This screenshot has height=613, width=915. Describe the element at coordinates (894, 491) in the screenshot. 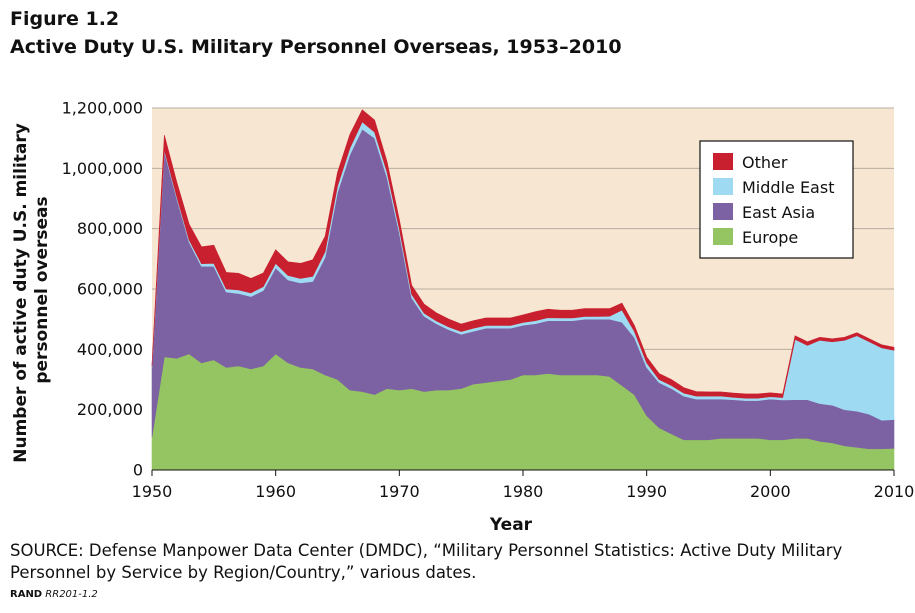

I see `x-tick-label: 2010` at that location.